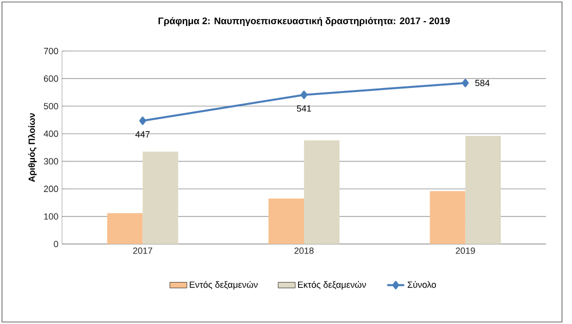 The width and height of the screenshot is (572, 324). Describe the element at coordinates (51, 106) in the screenshot. I see `y-tick-label: 500` at that location.